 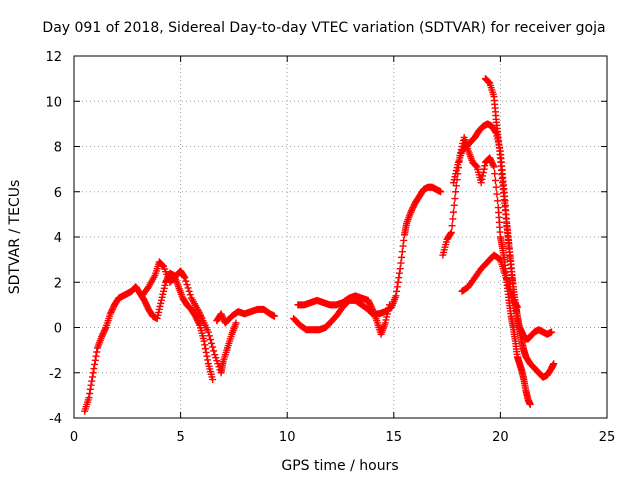 What do you see at coordinates (55, 374) in the screenshot?
I see `y-tick-label: -2` at bounding box center [55, 374].